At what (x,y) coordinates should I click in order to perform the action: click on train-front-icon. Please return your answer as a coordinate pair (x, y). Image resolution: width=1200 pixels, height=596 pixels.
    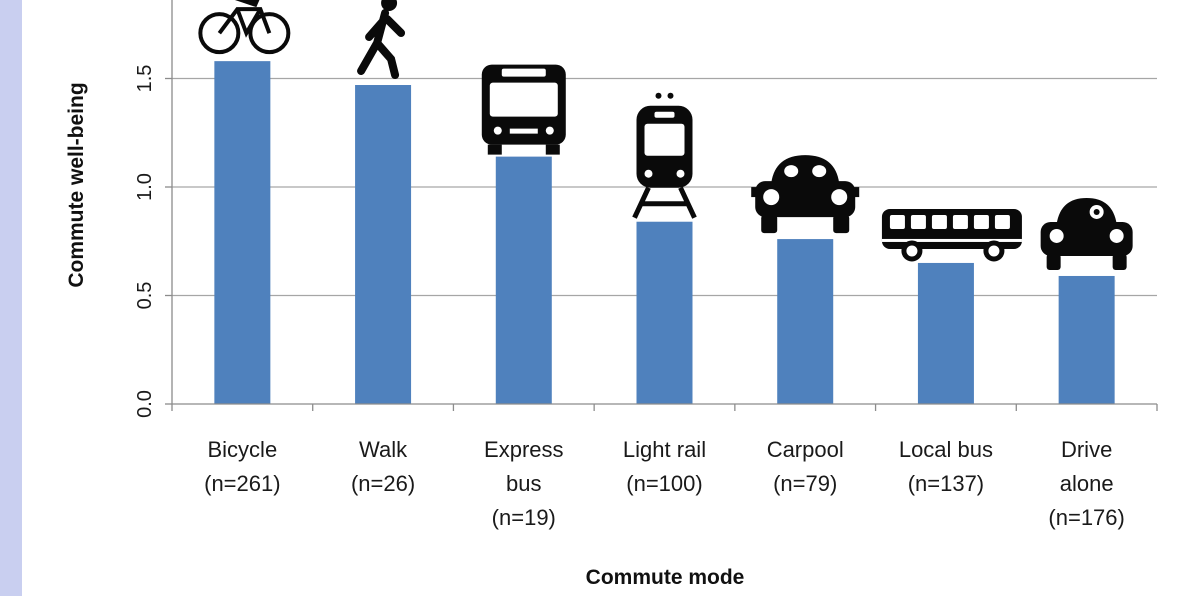
    Looking at the image, I should click on (664, 155).